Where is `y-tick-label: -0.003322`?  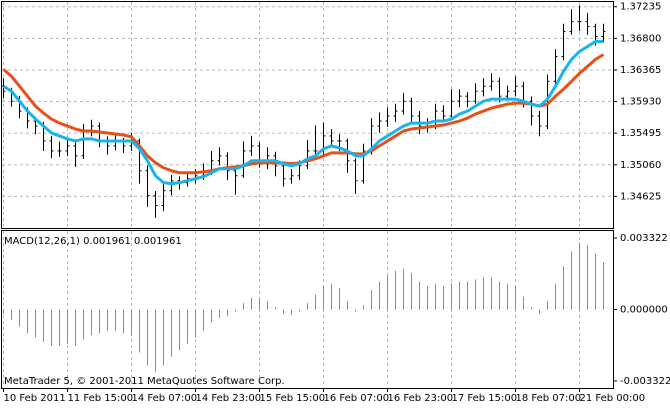
y-tick-label: -0.003322 is located at coordinates (645, 381).